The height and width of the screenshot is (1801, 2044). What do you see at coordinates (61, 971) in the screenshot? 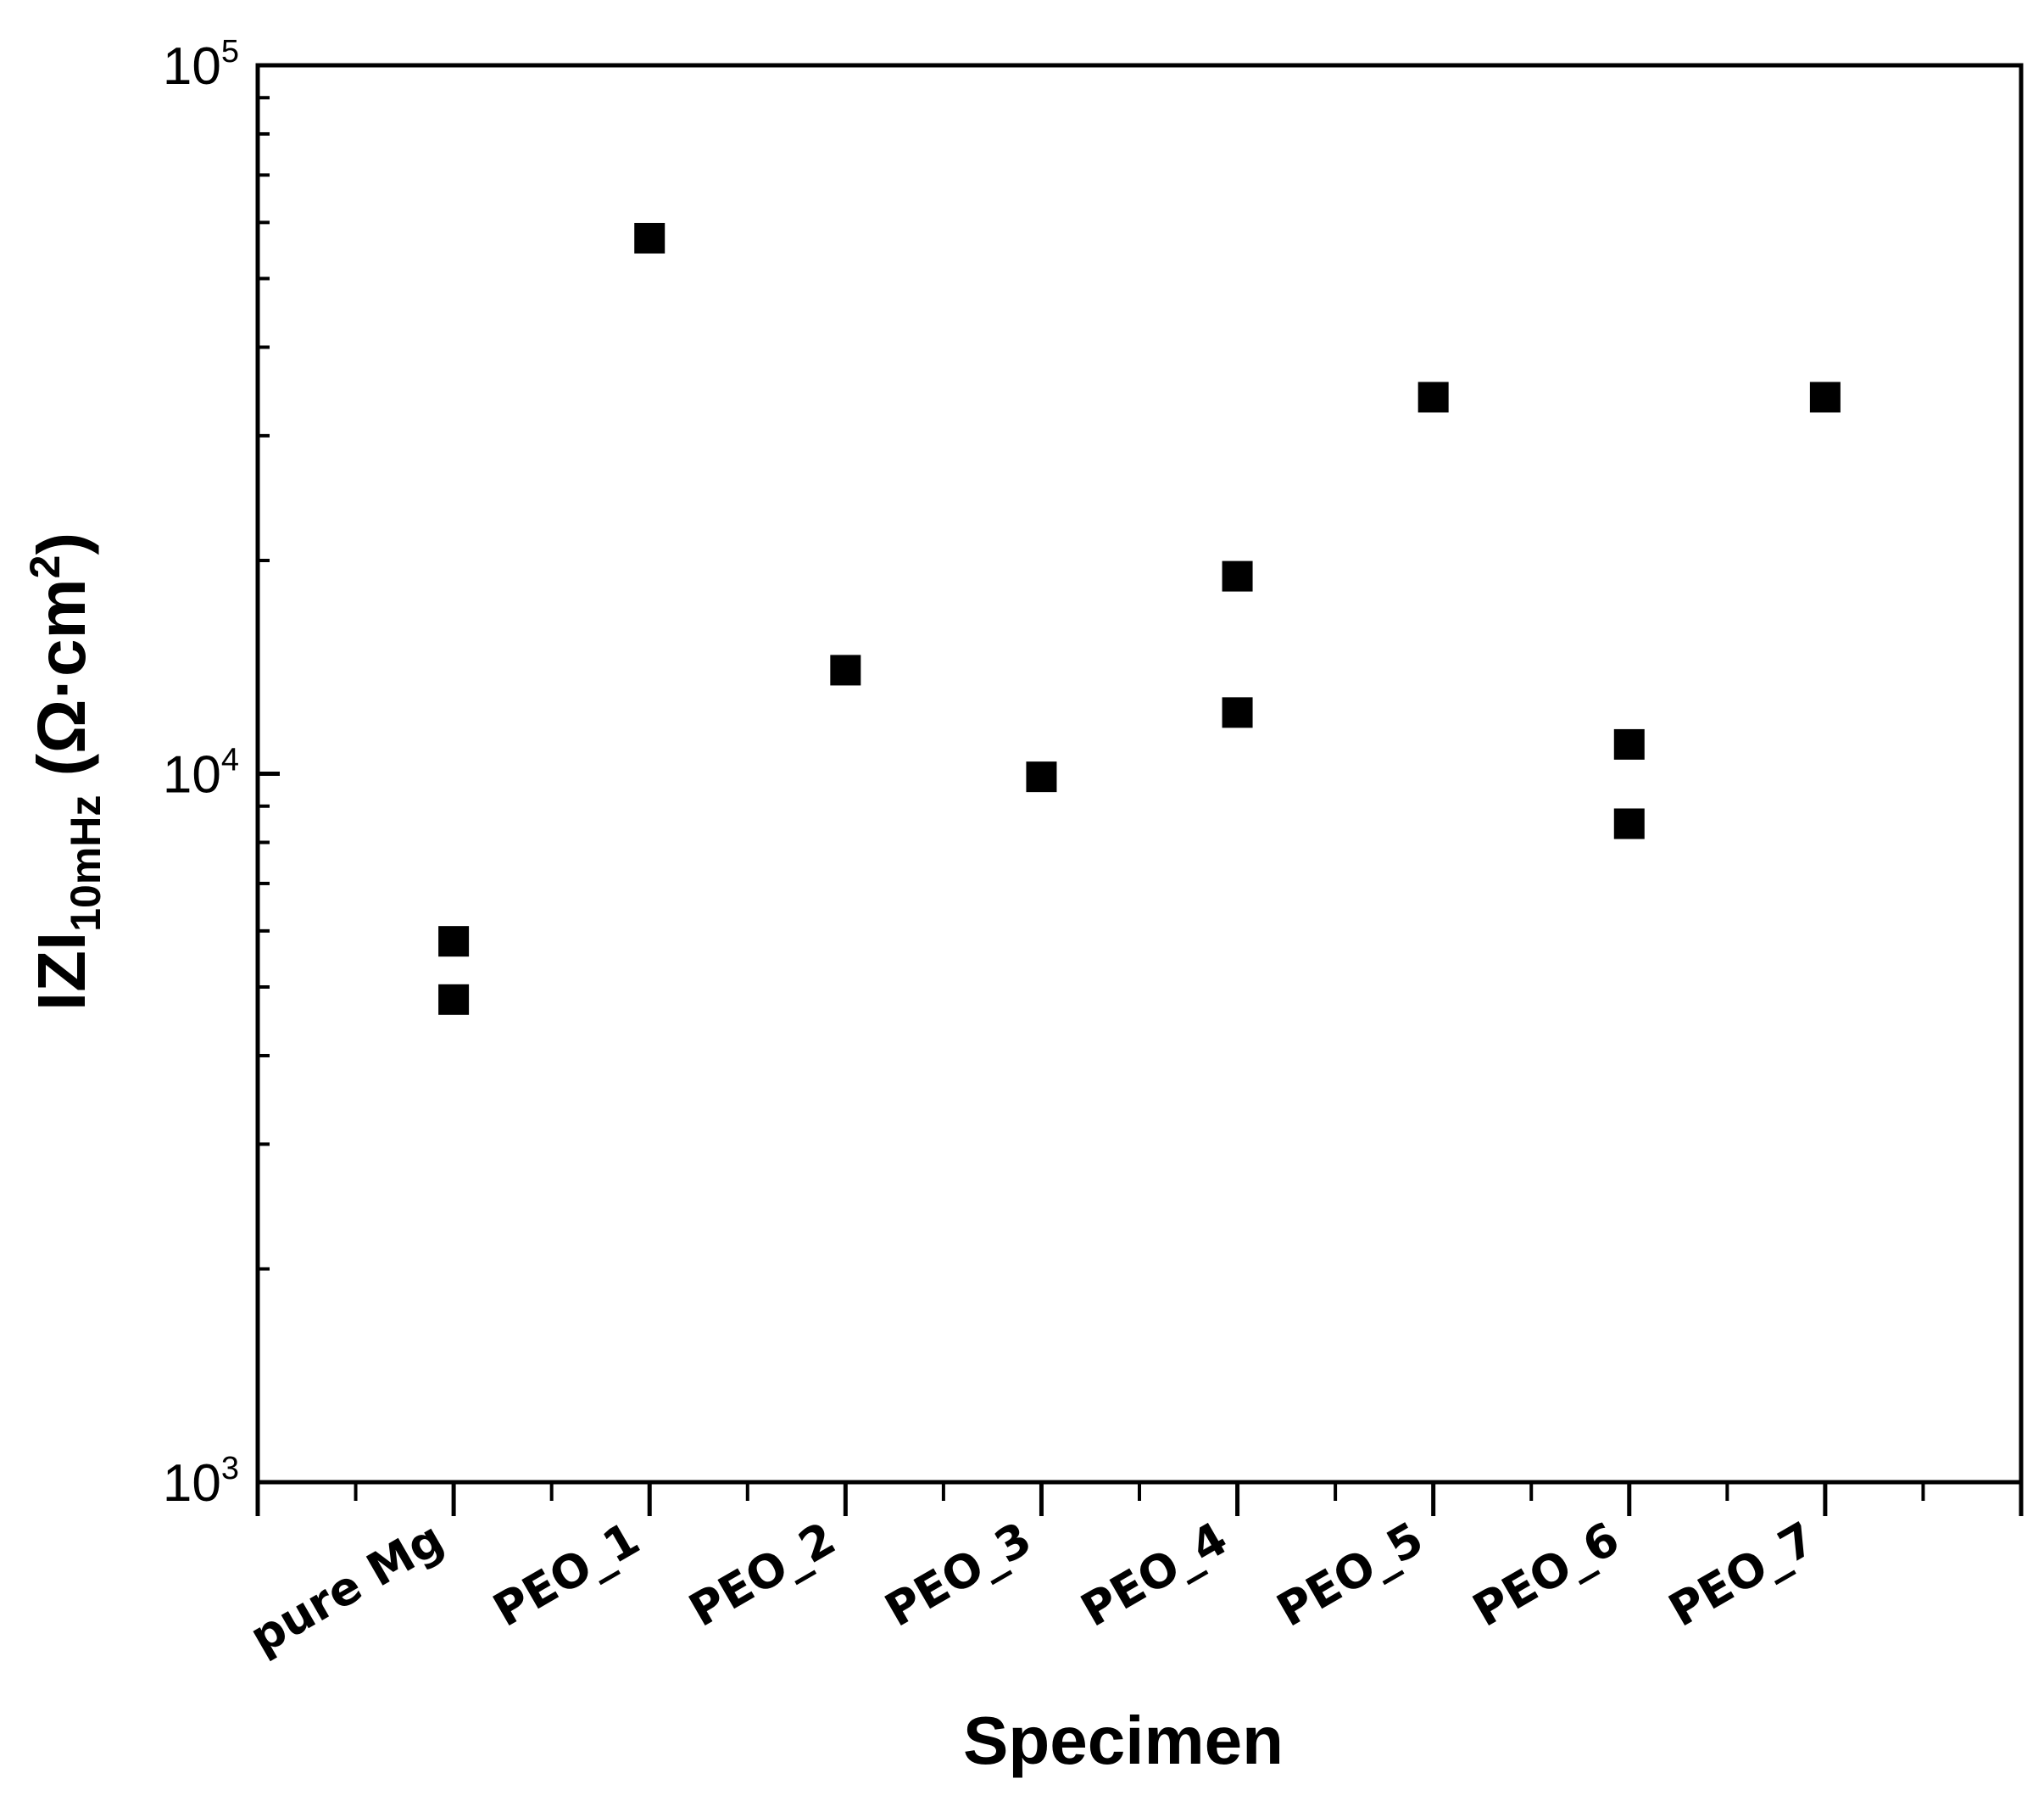
I see `y-axis-title-main: IZI` at bounding box center [61, 971].